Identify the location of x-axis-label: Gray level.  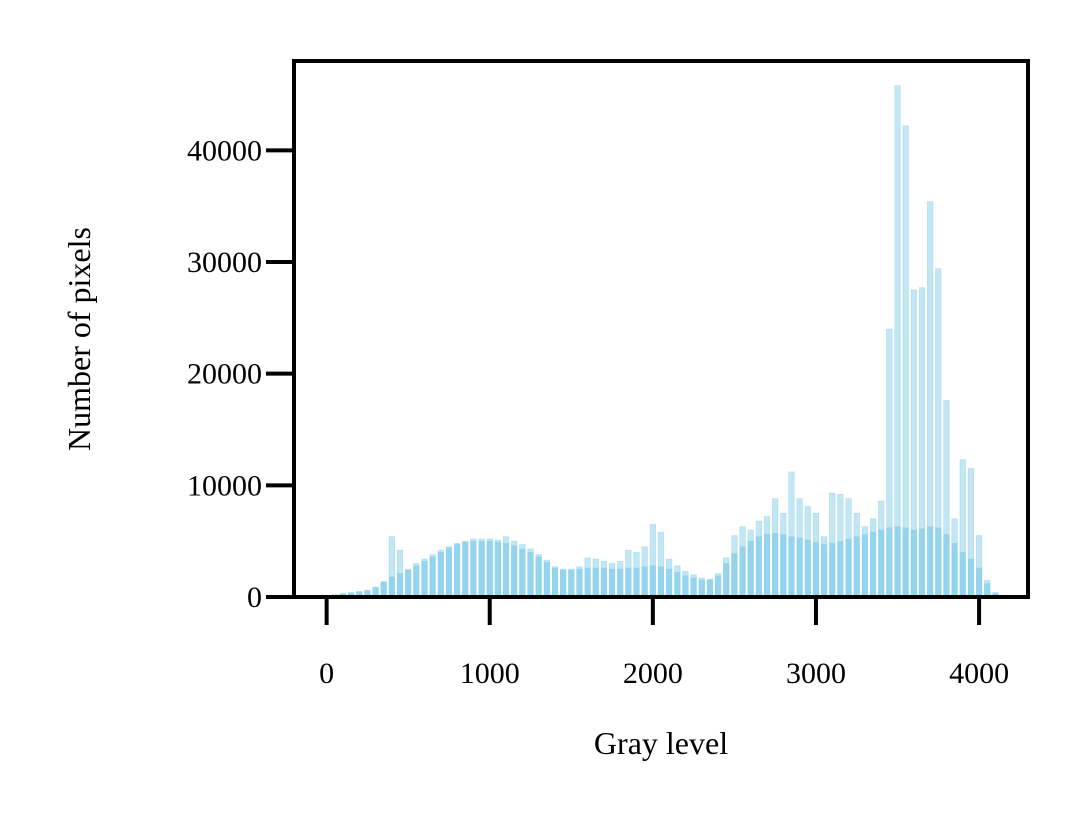
(661, 743).